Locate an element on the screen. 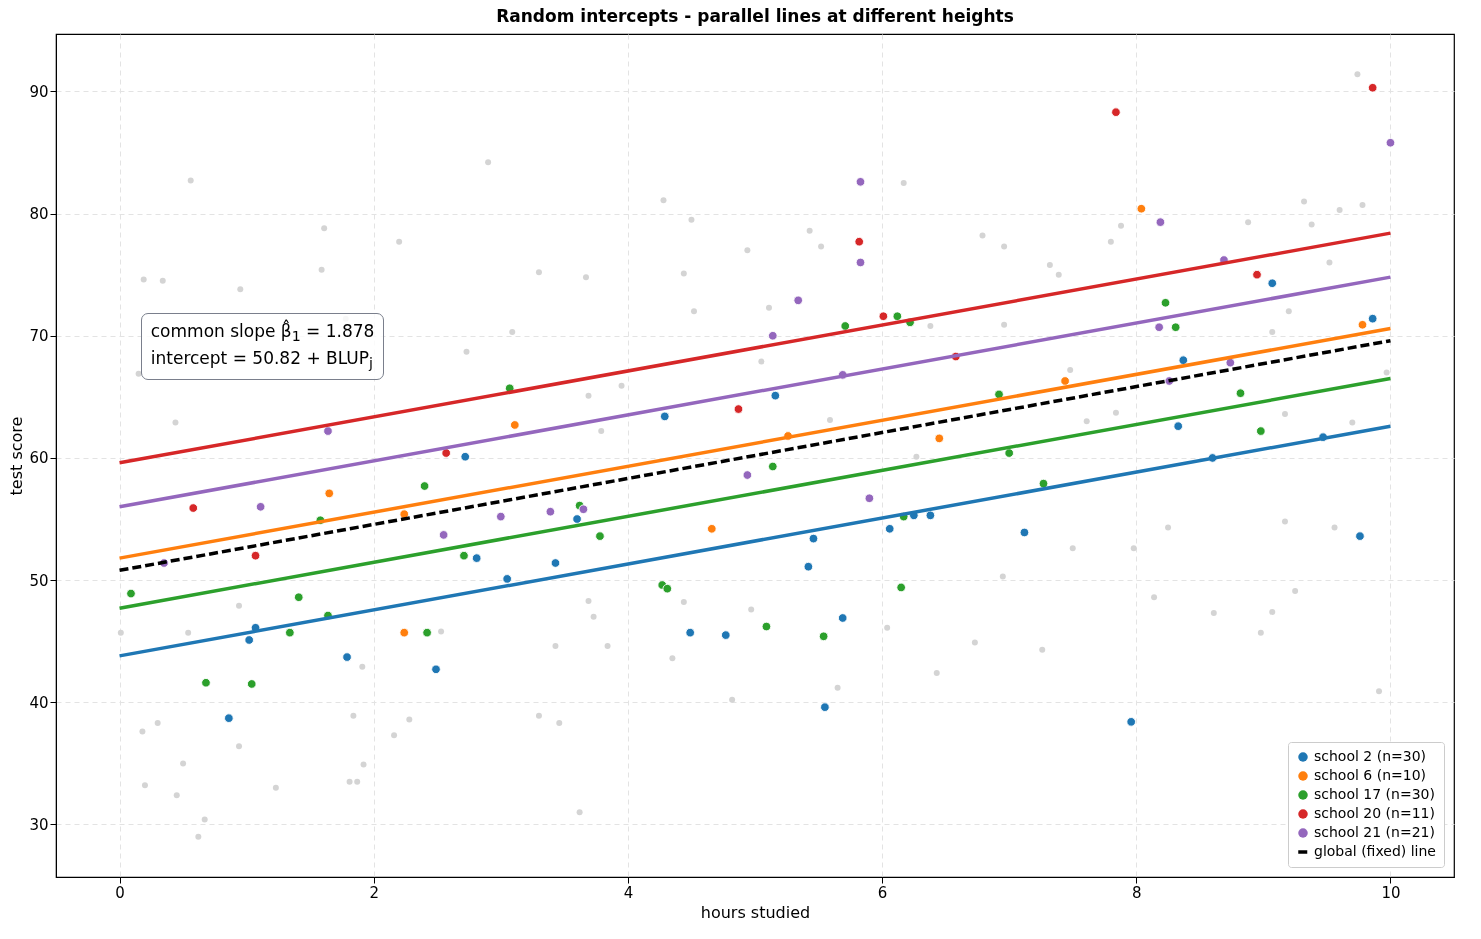 This screenshot has width=1481, height=939. y-tick-label: 40 is located at coordinates (39, 702).